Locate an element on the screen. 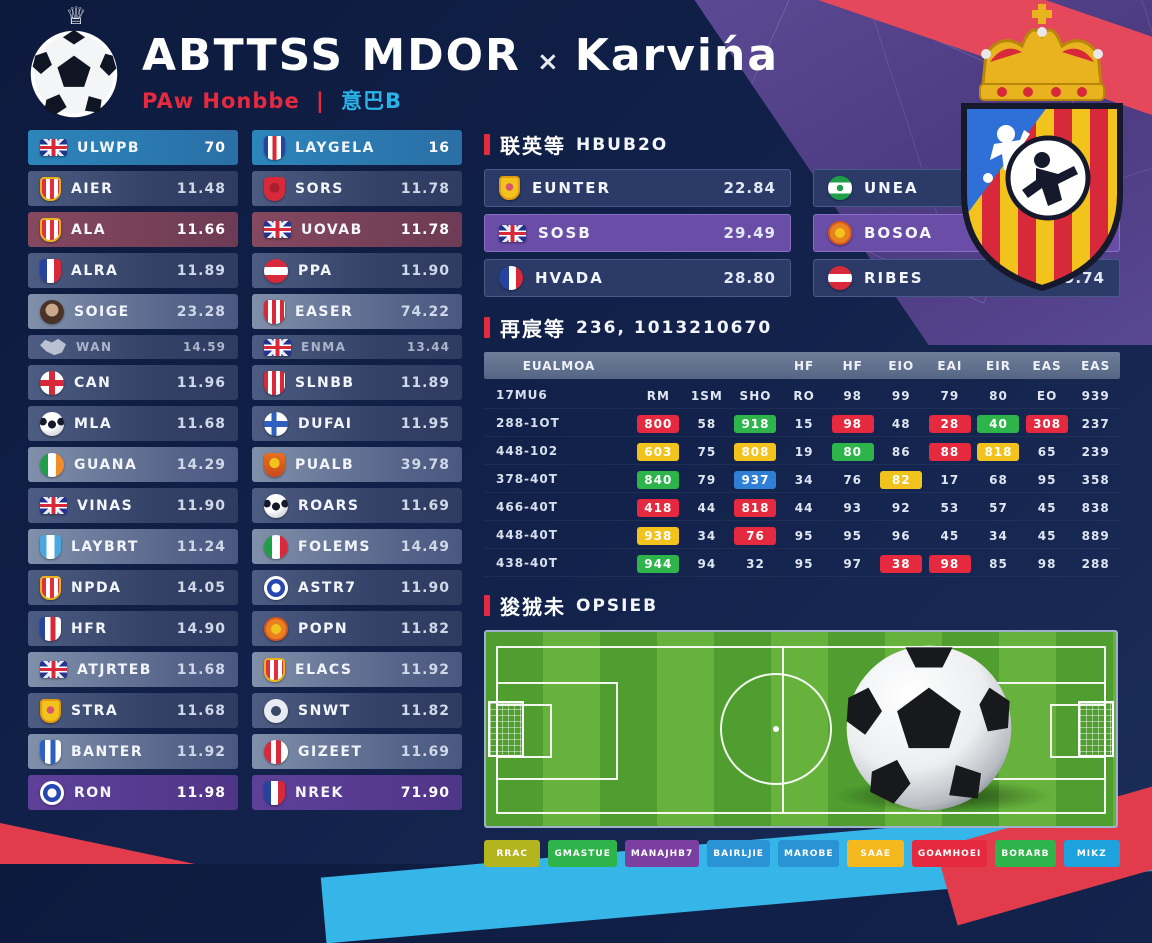  team-name: PPA is located at coordinates (315, 270).